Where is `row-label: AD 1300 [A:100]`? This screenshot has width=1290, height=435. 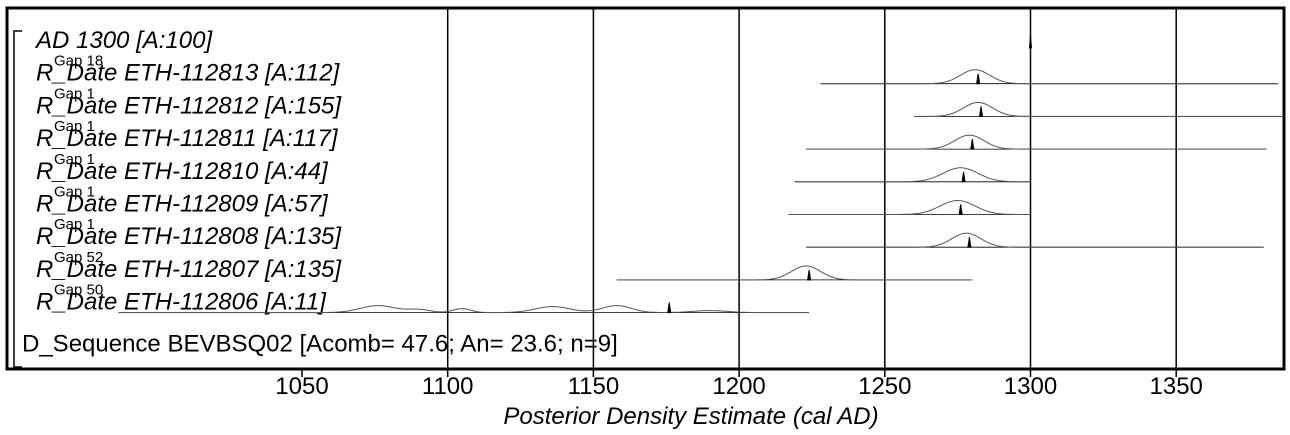
row-label: AD 1300 [A:100] is located at coordinates (123, 40).